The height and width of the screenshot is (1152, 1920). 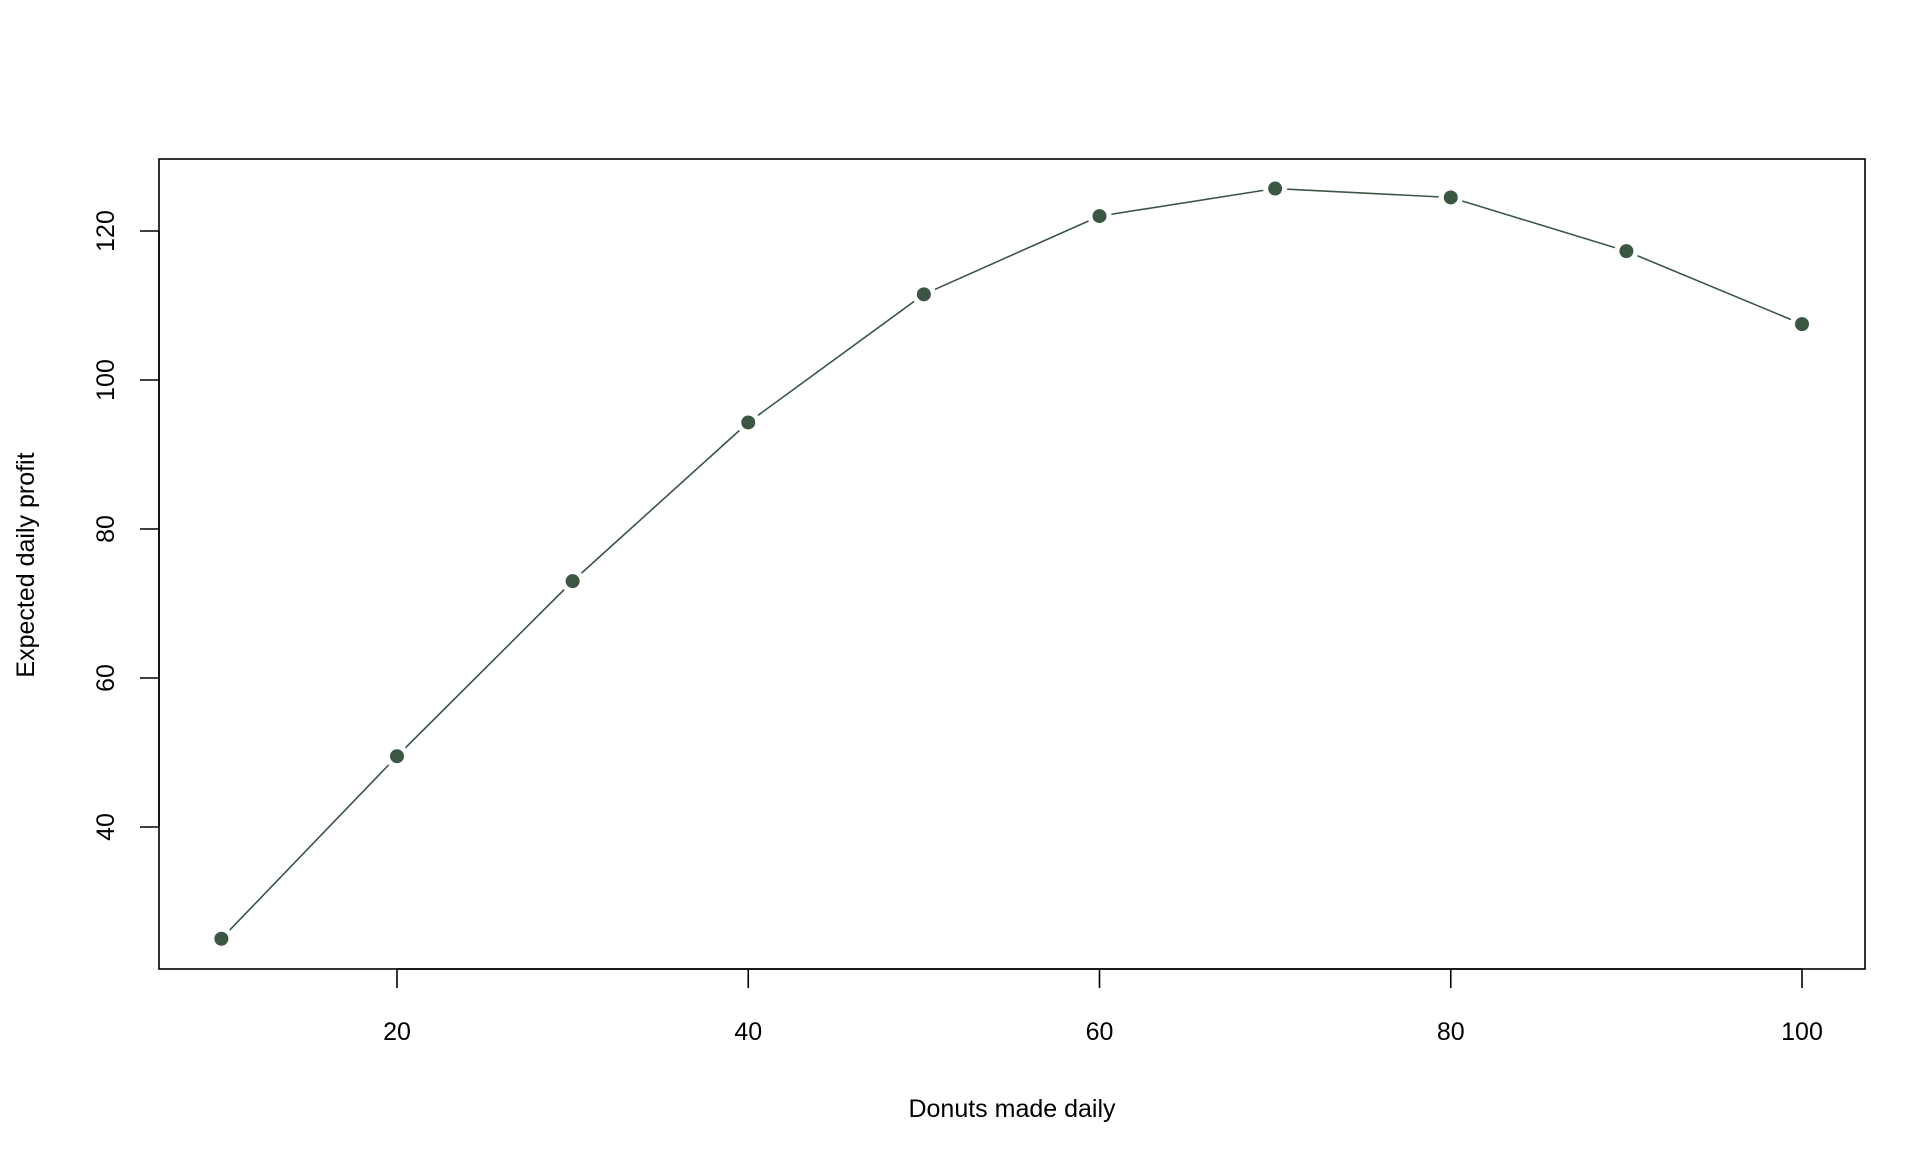 What do you see at coordinates (126, 525) in the screenshot?
I see `y-axis: 40 60 80 100 120` at bounding box center [126, 525].